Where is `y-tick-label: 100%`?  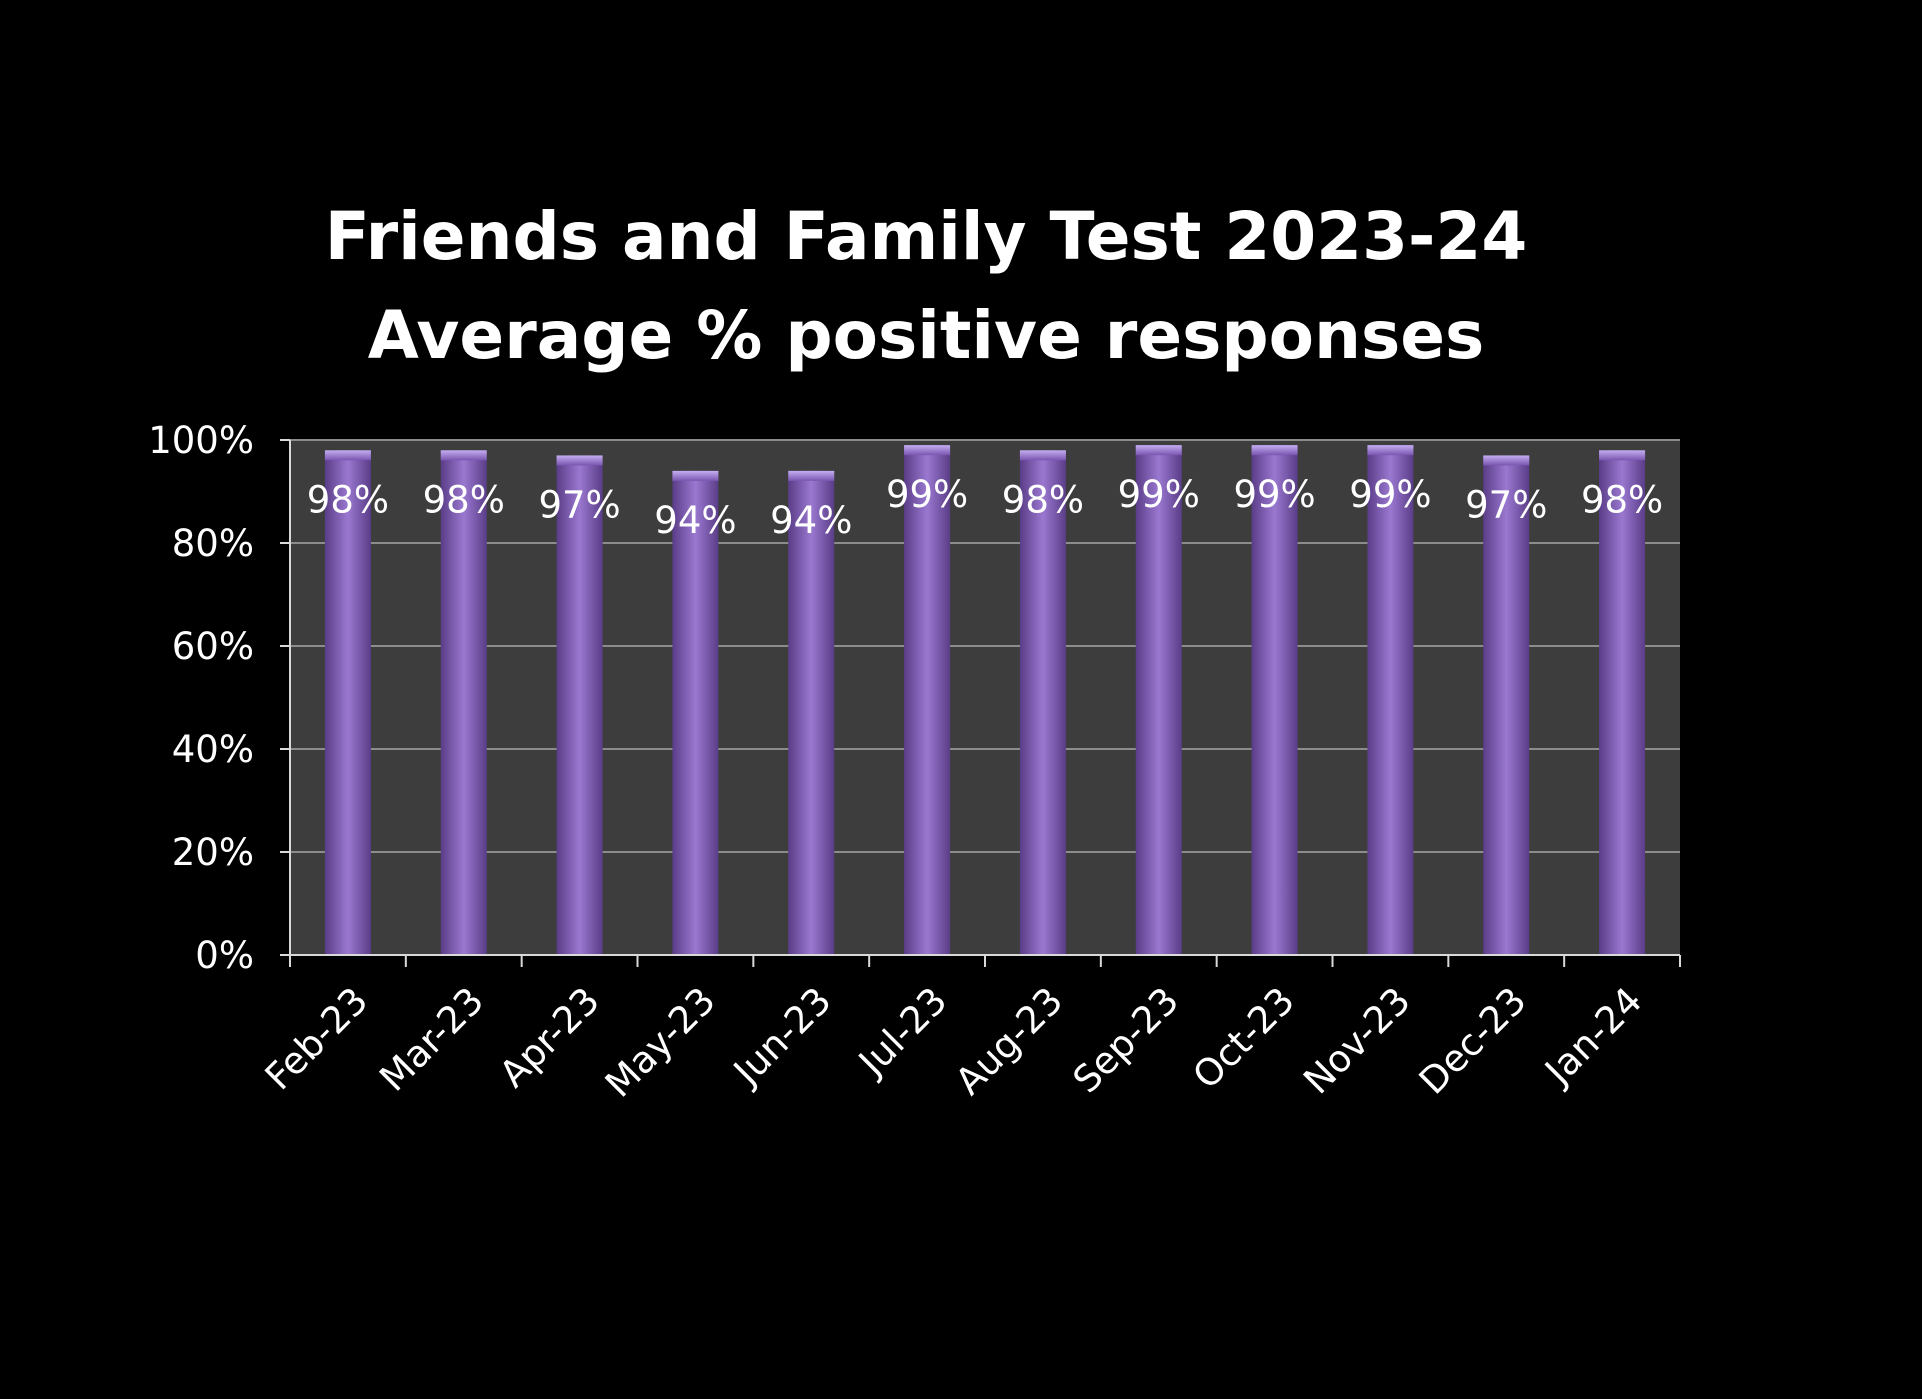
y-tick-label: 100% is located at coordinates (201, 440).